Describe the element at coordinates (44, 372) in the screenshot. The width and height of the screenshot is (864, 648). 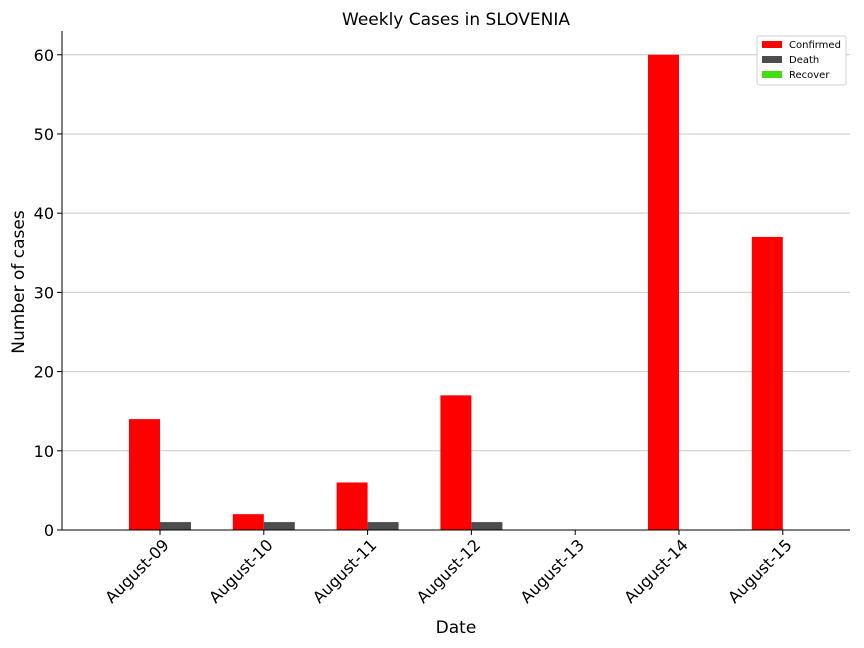
I see `y-tick-label: 20` at that location.